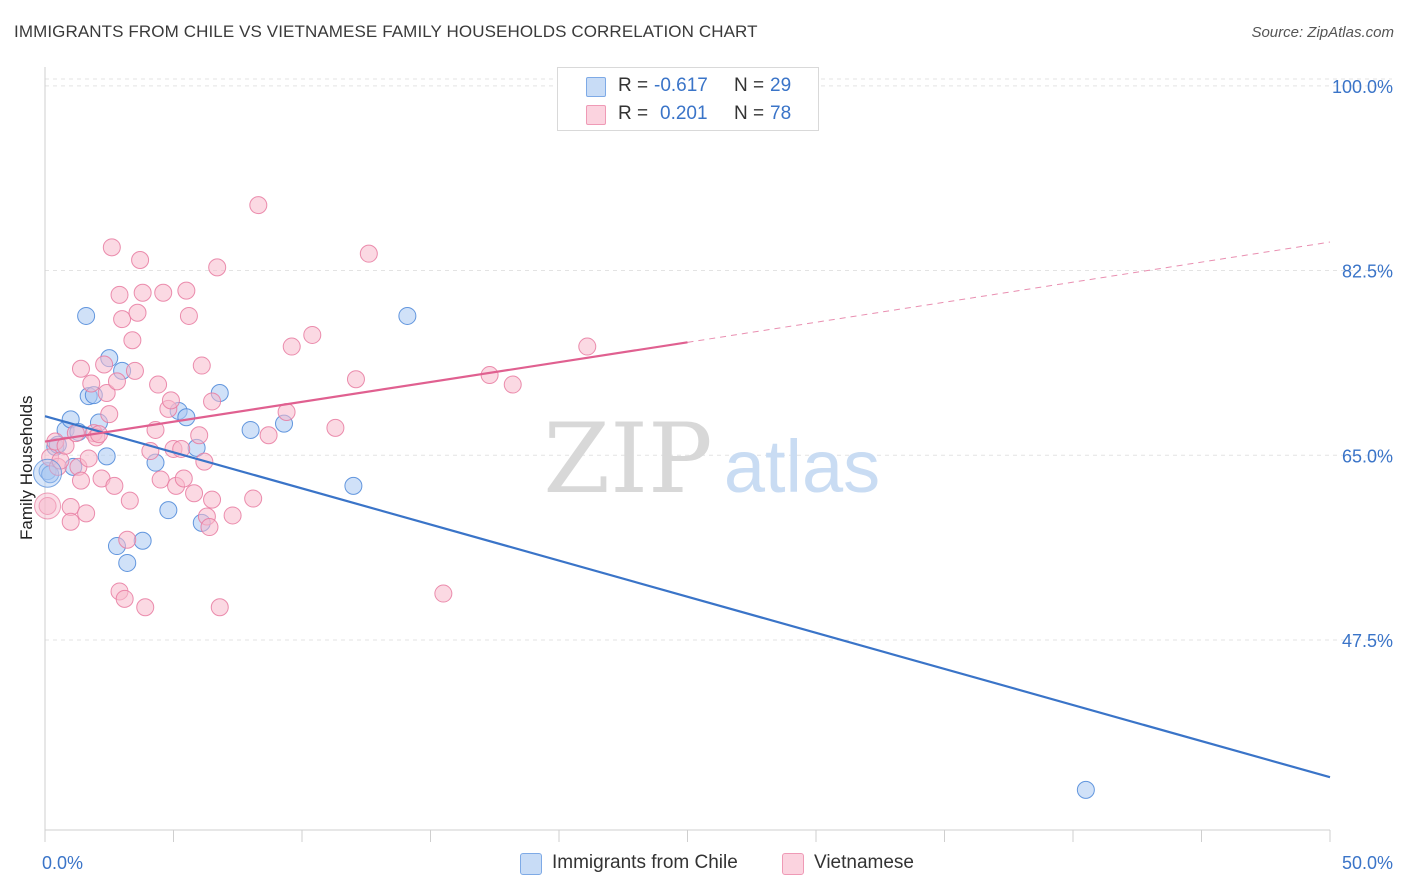 The height and width of the screenshot is (892, 1406). Describe the element at coordinates (681, 85) in the screenshot. I see `legend-r-value: -0.617` at that location.